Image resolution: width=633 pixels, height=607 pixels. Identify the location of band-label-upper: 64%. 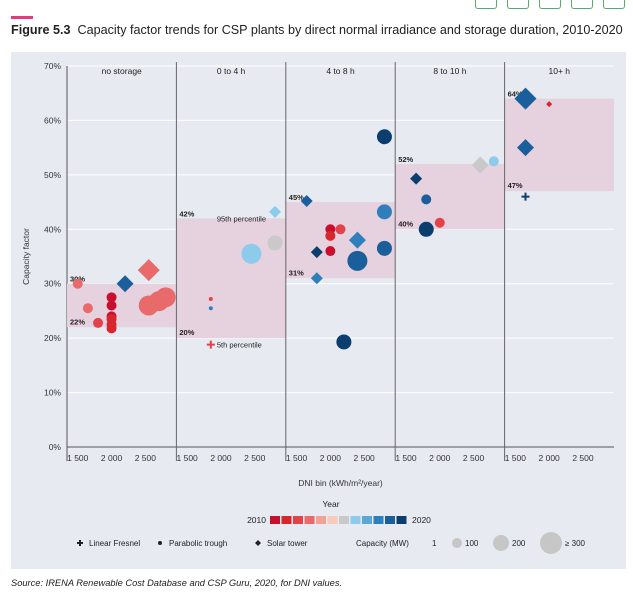
(515, 94).